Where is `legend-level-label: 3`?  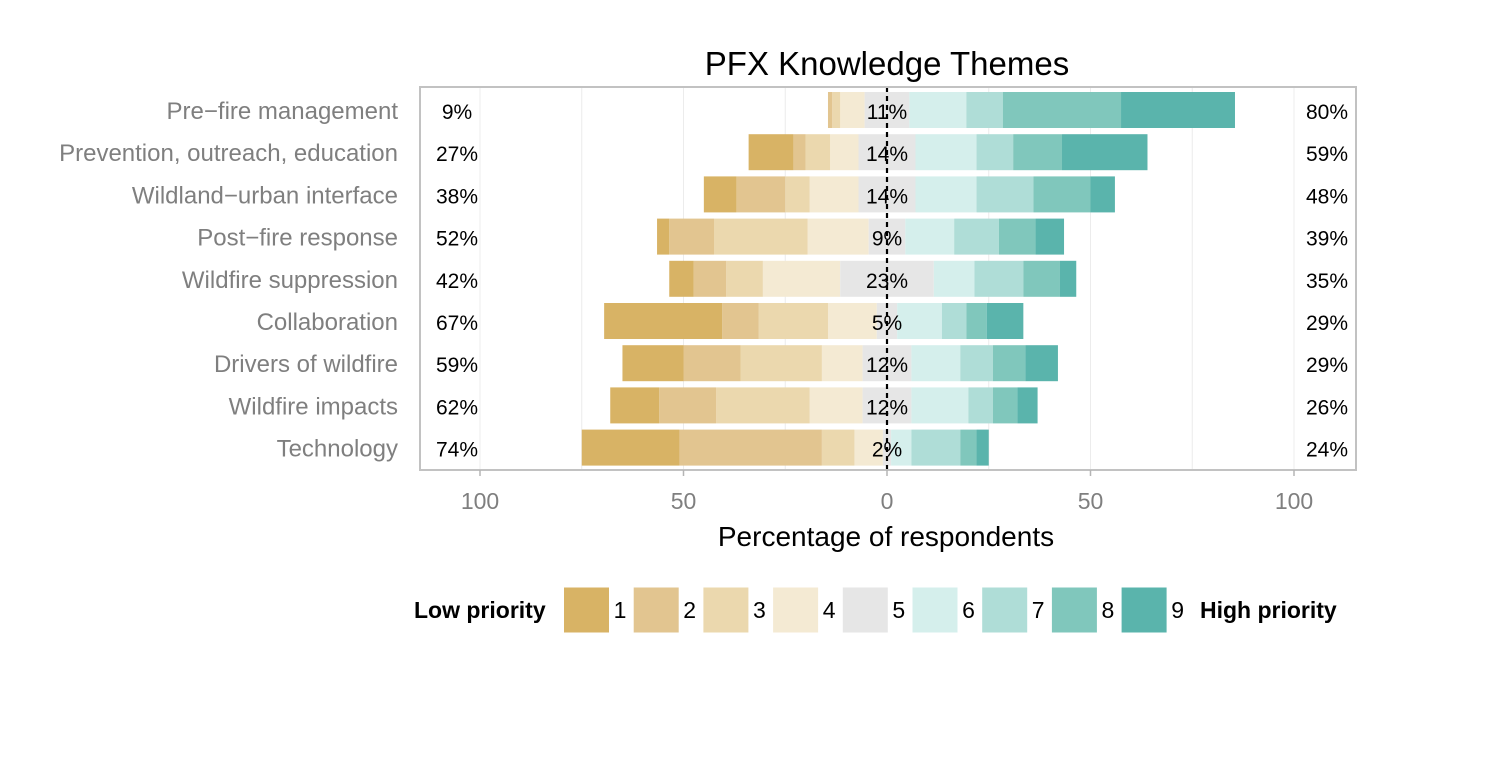 legend-level-label: 3 is located at coordinates (759, 610).